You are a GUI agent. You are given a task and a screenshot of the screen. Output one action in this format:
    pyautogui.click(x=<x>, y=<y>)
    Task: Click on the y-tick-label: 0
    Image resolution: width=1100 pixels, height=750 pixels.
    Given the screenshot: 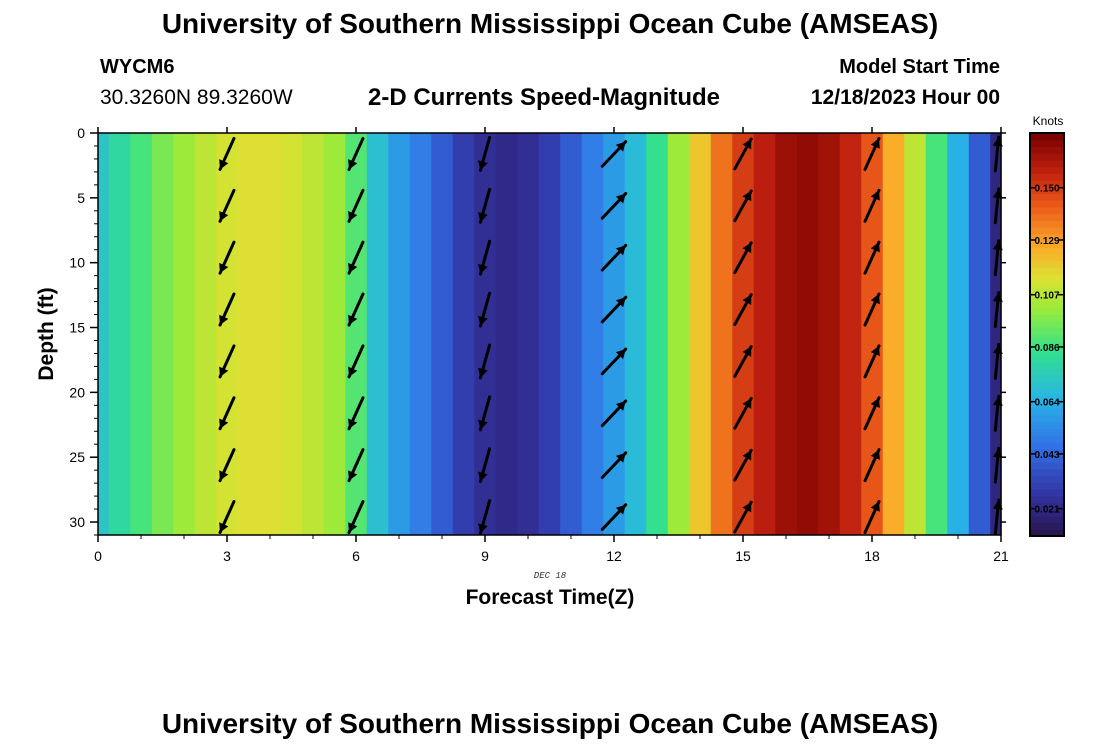 What is the action you would take?
    pyautogui.click(x=81, y=133)
    